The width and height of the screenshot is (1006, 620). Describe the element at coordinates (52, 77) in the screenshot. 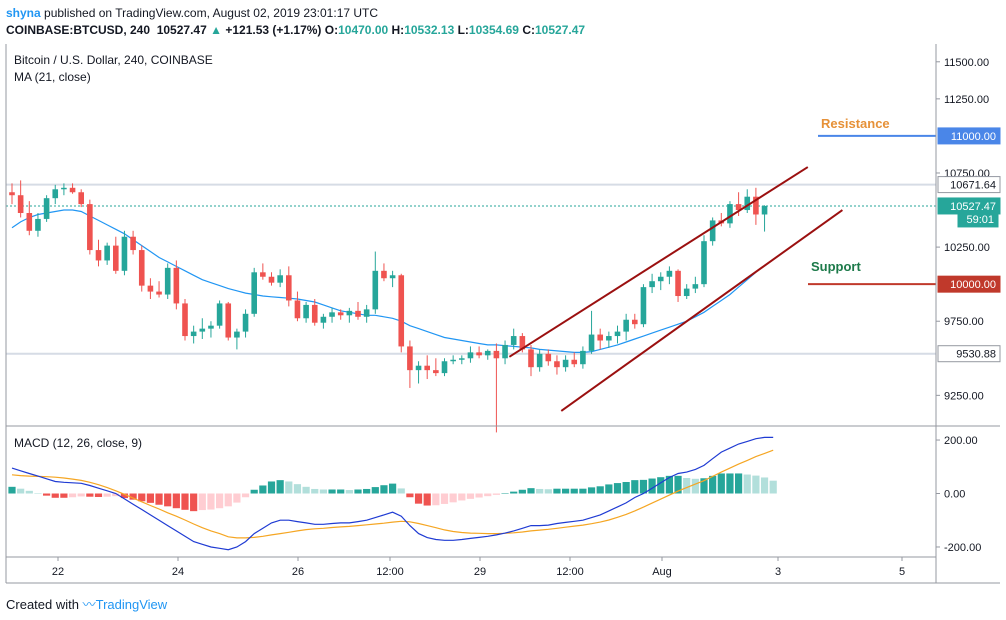

I see `ma-indicator-label: MA (21, close)` at that location.